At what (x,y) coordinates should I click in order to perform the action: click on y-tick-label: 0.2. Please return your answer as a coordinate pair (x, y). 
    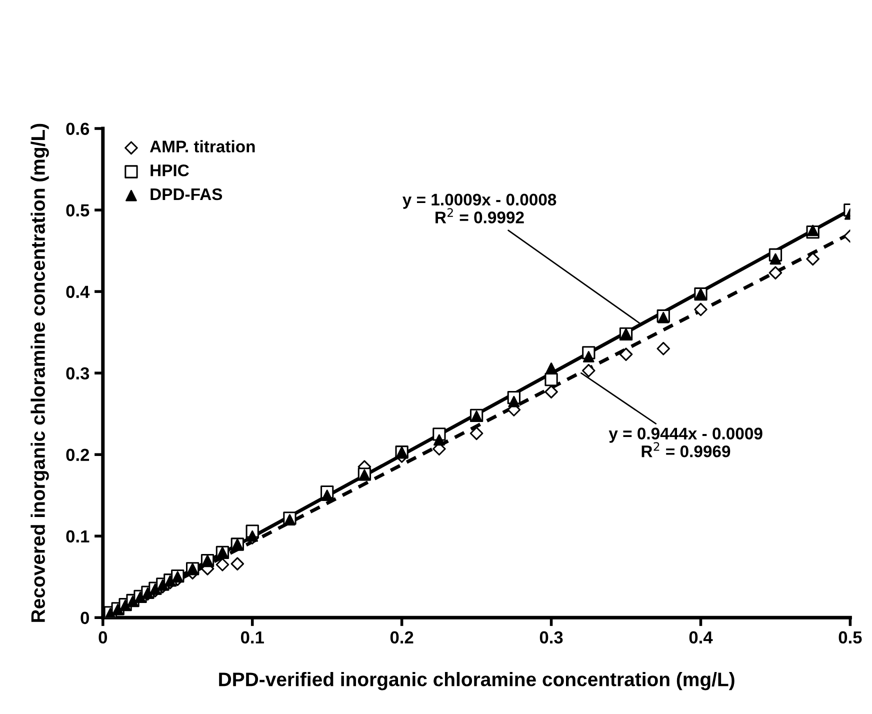
    Looking at the image, I should click on (78, 455).